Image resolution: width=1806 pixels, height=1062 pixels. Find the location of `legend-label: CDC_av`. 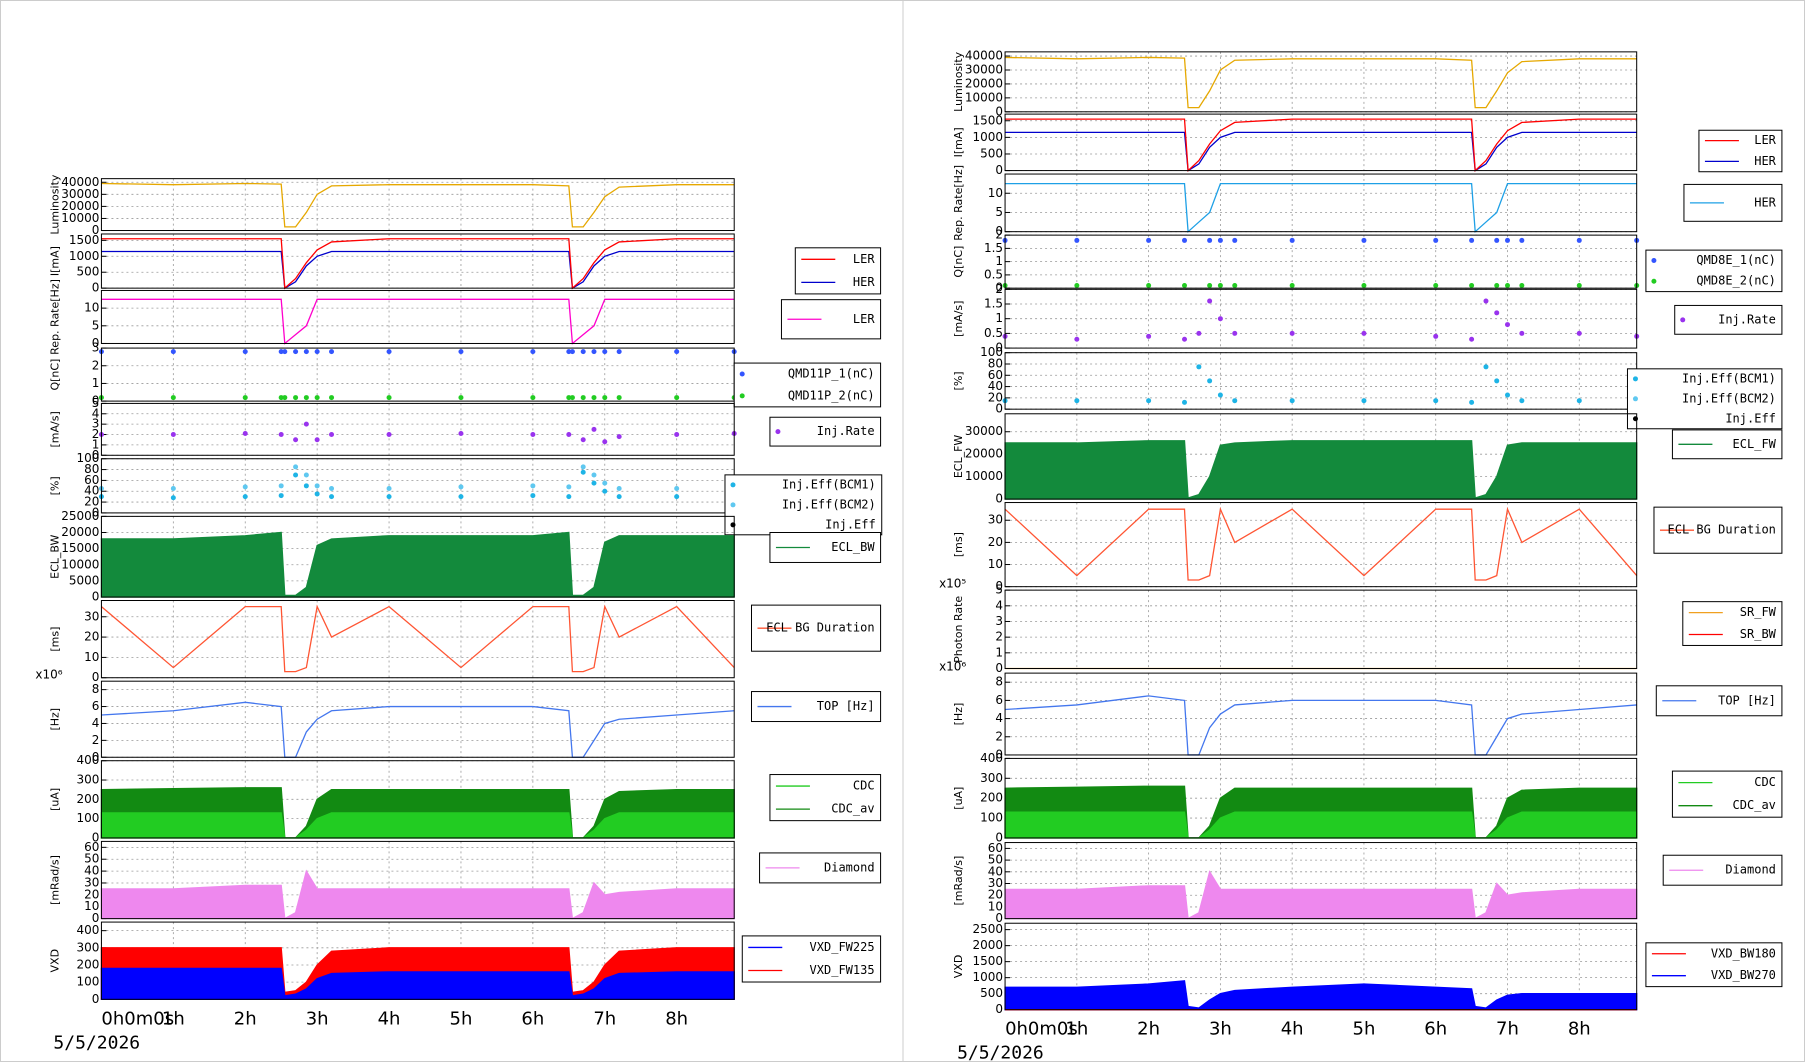

legend-label: CDC_av is located at coordinates (1754, 805).